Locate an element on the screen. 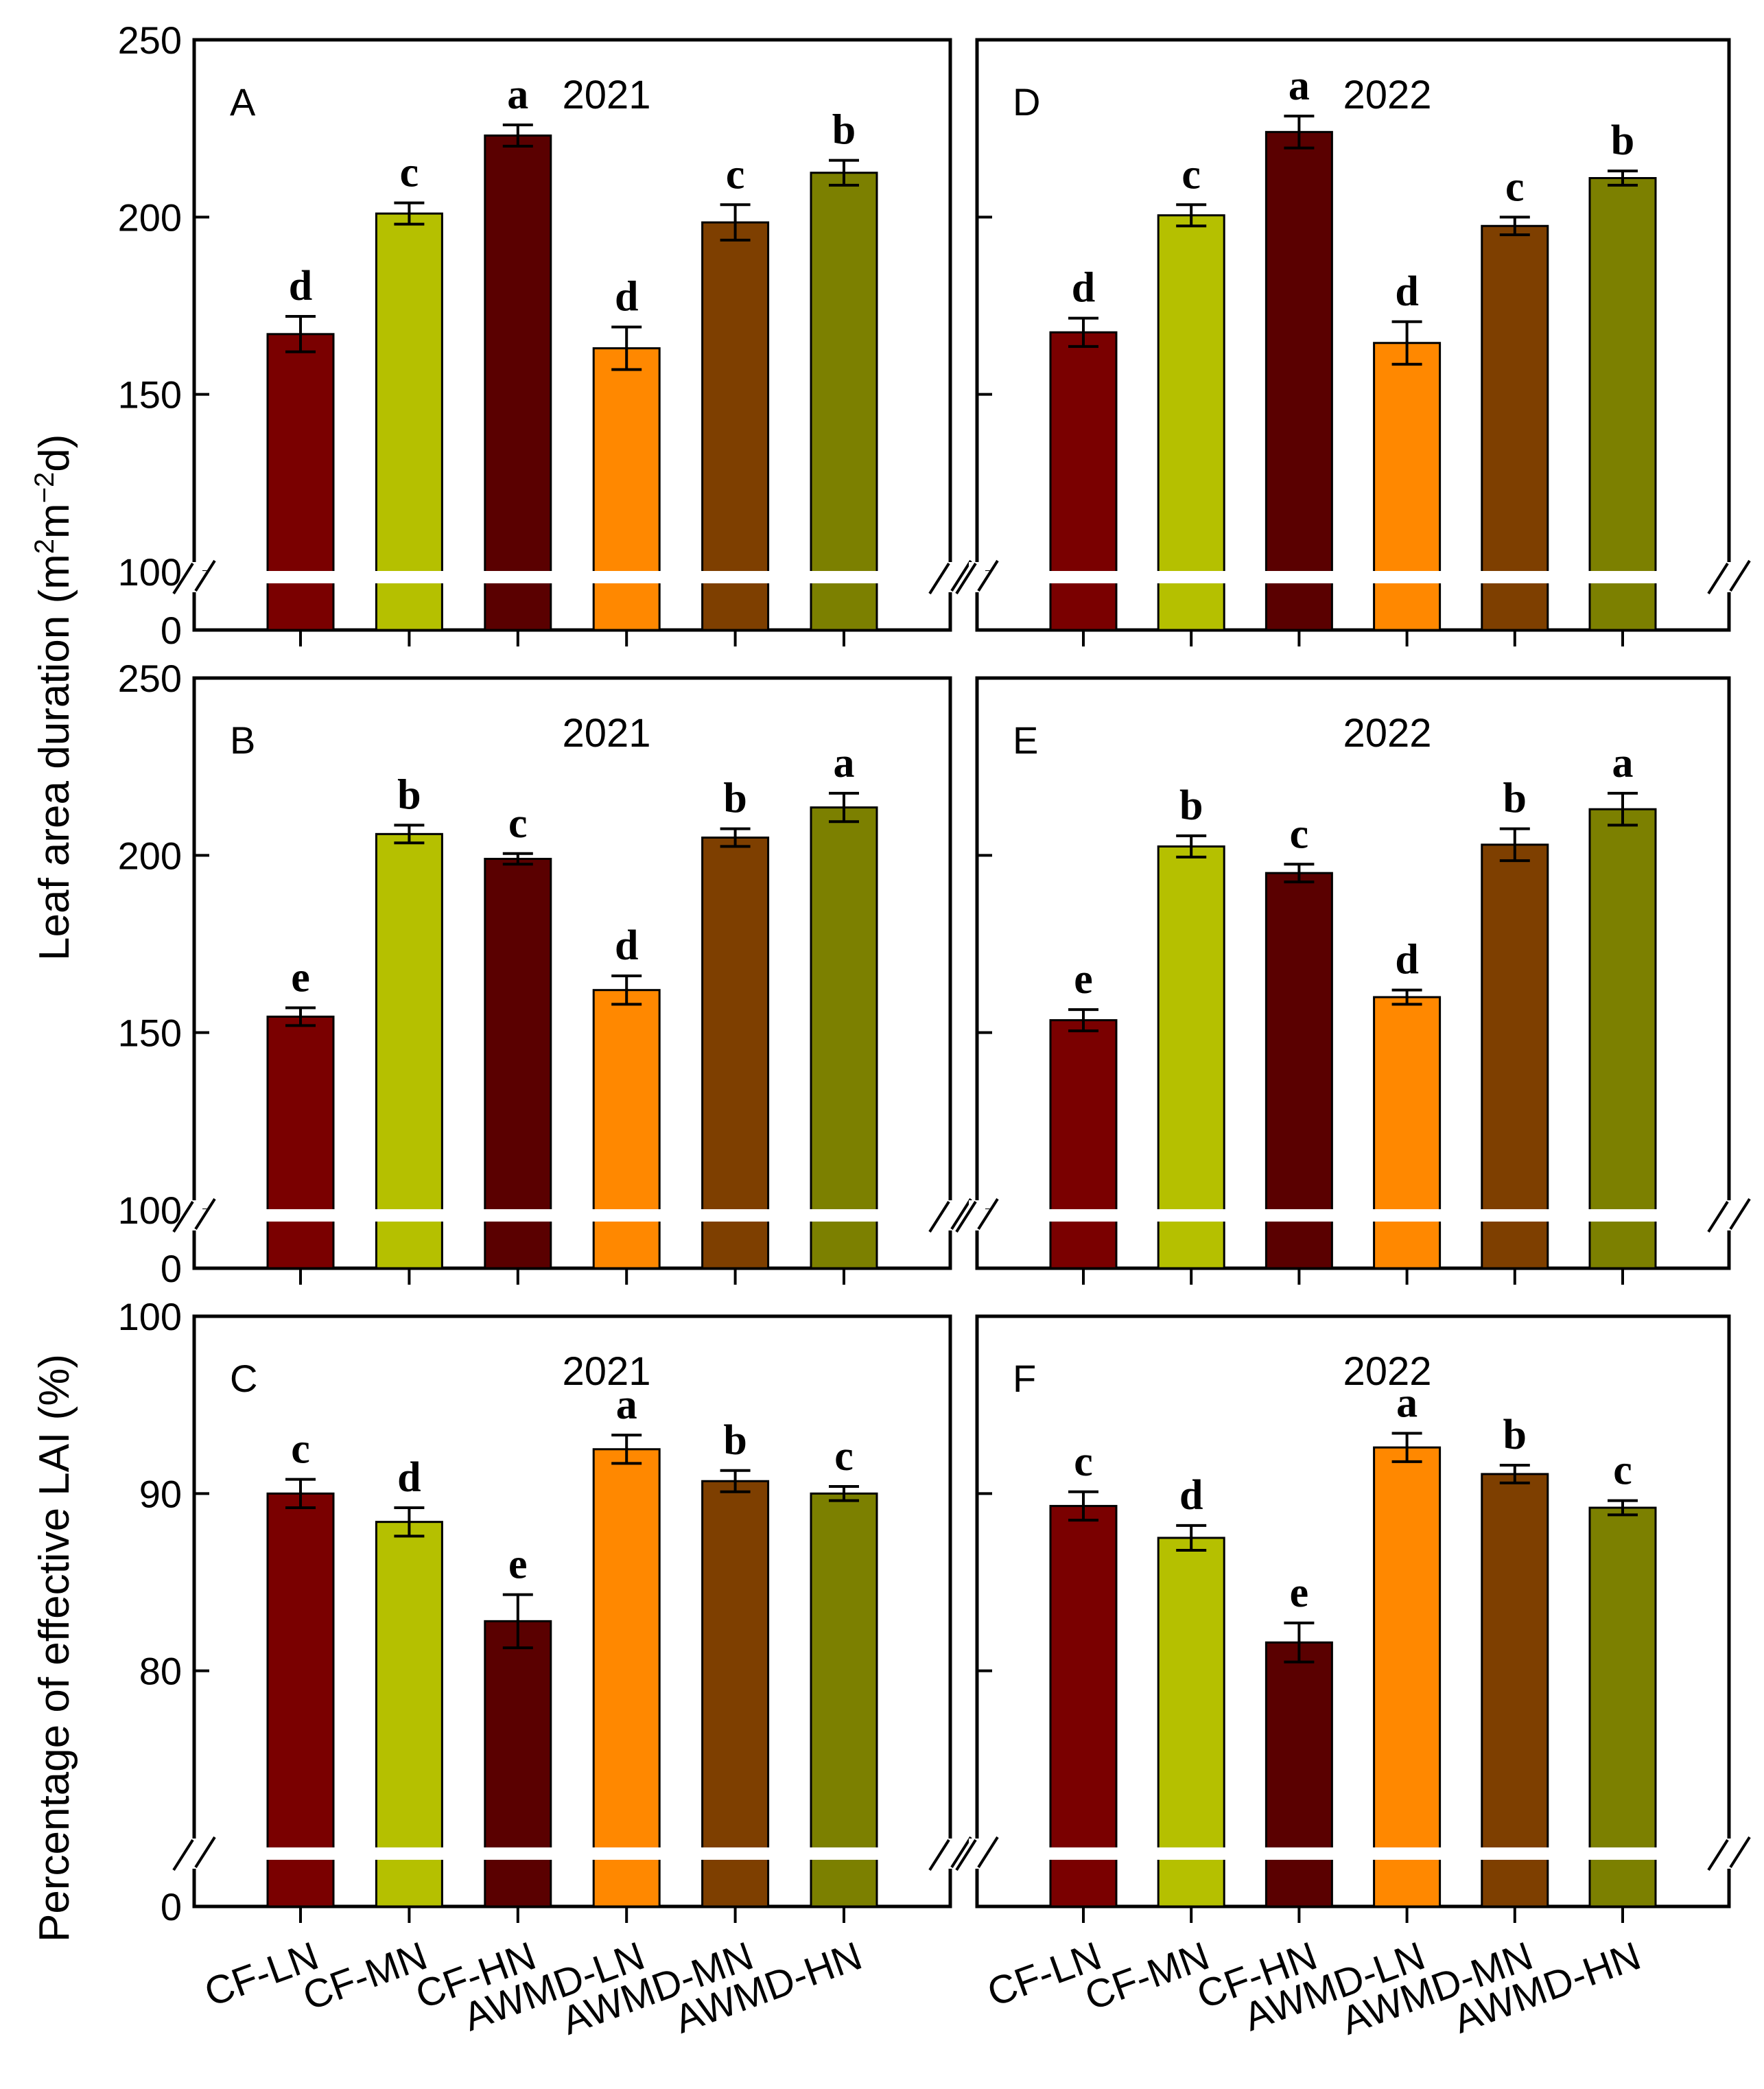 The width and height of the screenshot is (1764, 2089). panel-letter: A is located at coordinates (243, 102).